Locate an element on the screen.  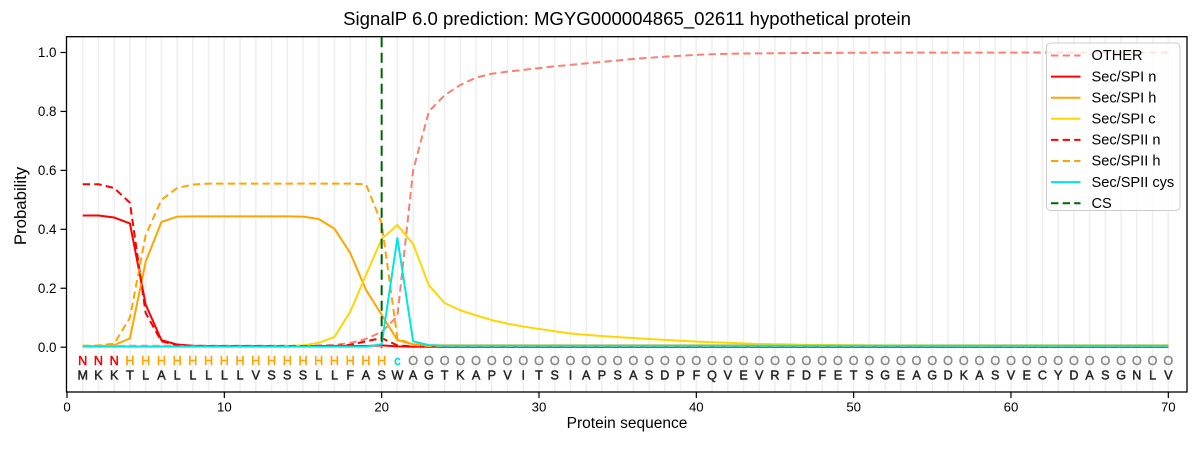
svg-text: I is located at coordinates (571, 375).